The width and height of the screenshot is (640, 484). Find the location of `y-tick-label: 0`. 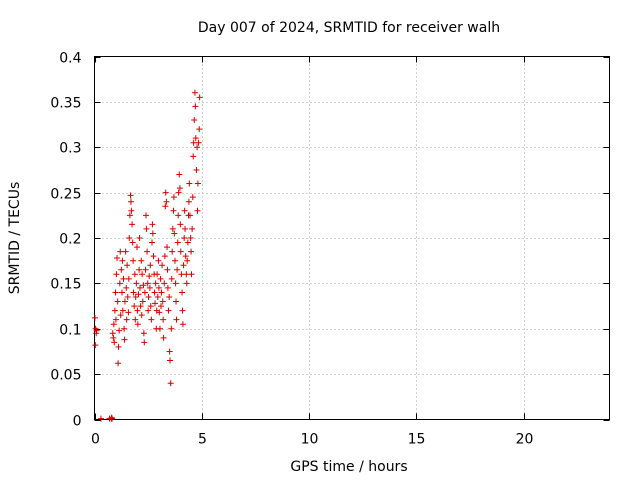

y-tick-label: 0 is located at coordinates (77, 422).